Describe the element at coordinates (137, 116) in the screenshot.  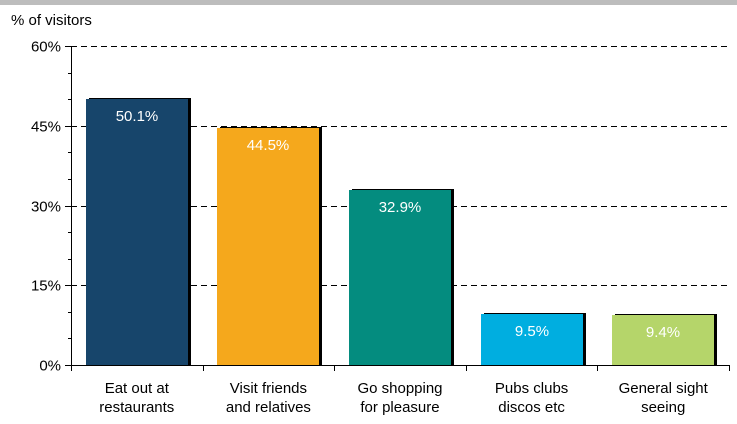
I see `bar-value-label-1: 50.1%` at that location.